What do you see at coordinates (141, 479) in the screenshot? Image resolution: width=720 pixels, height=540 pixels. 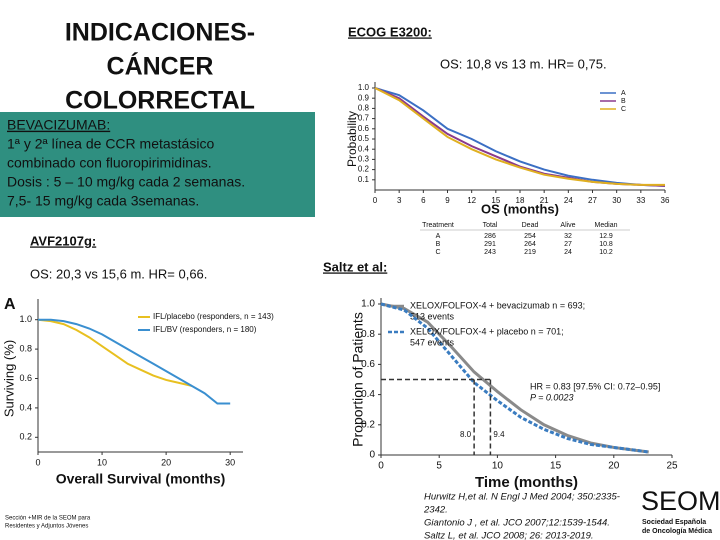 I see `x-axis-label: Overall Survival (months)` at bounding box center [141, 479].